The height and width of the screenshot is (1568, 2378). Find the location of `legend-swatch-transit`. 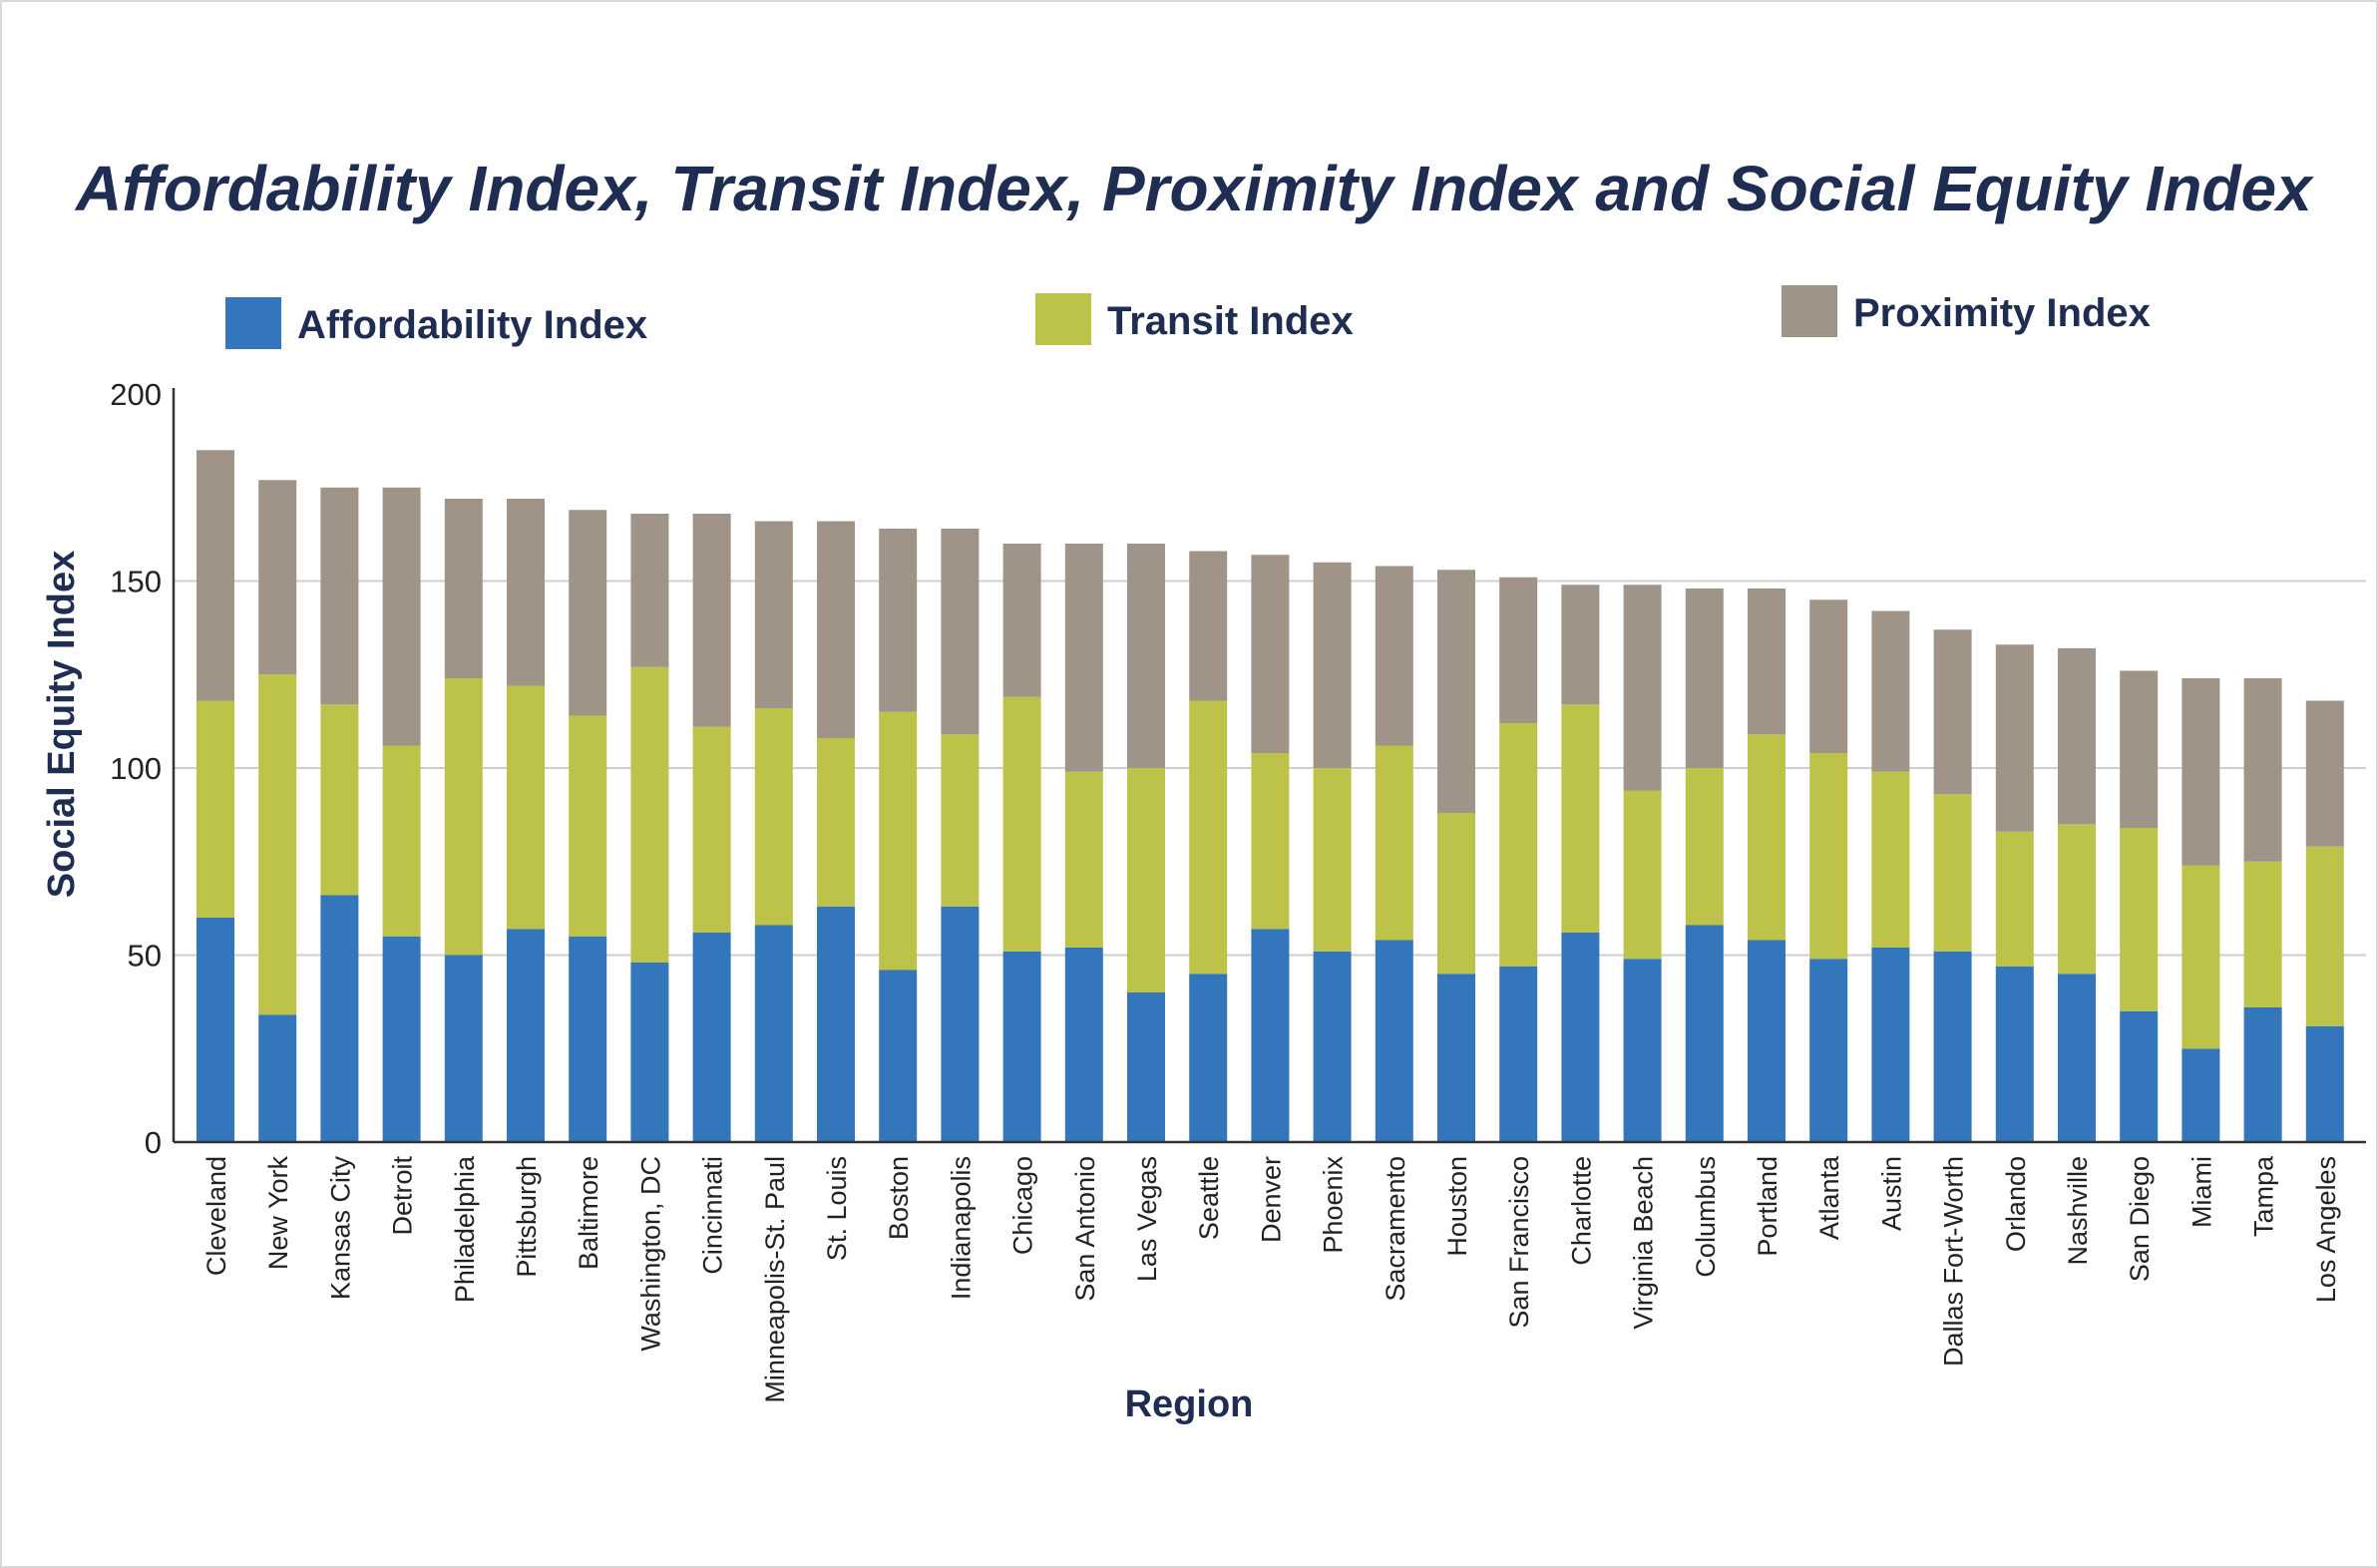

legend-swatch-transit is located at coordinates (1063, 319).